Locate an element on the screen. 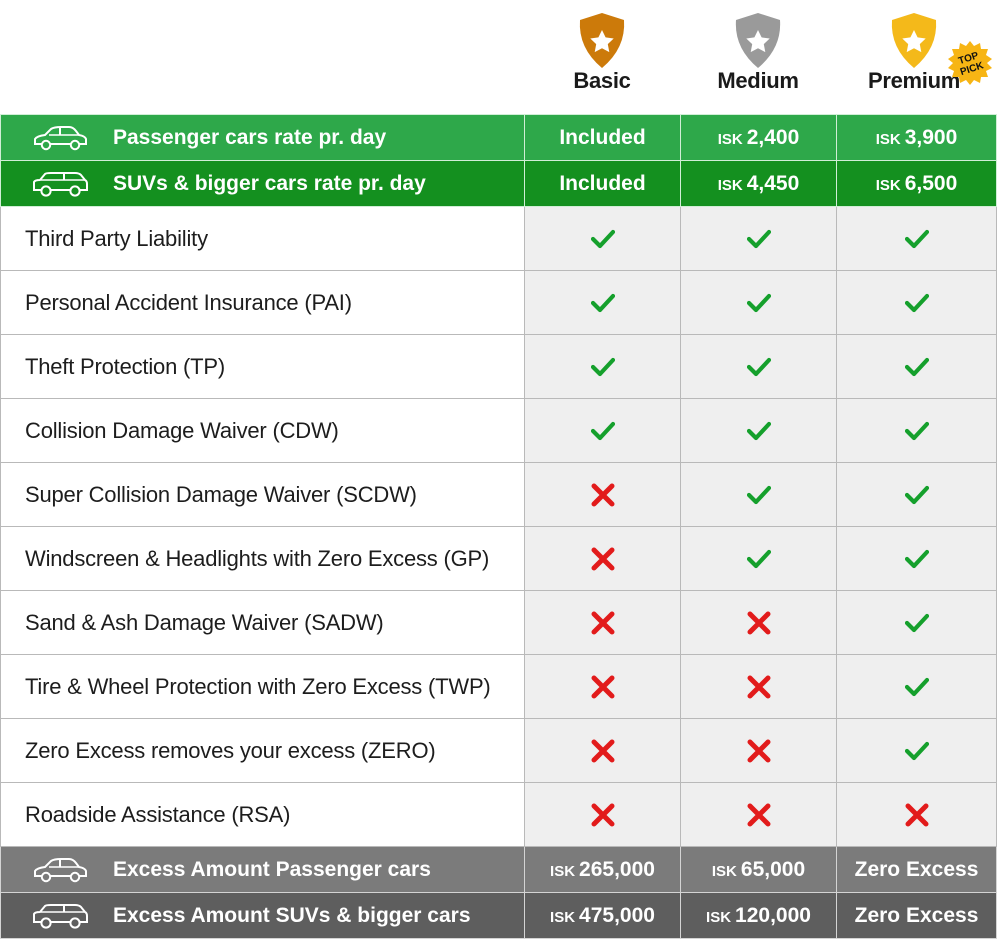 The height and width of the screenshot is (940, 1000). rate-label: Passenger cars rate pr. day is located at coordinates (250, 137).